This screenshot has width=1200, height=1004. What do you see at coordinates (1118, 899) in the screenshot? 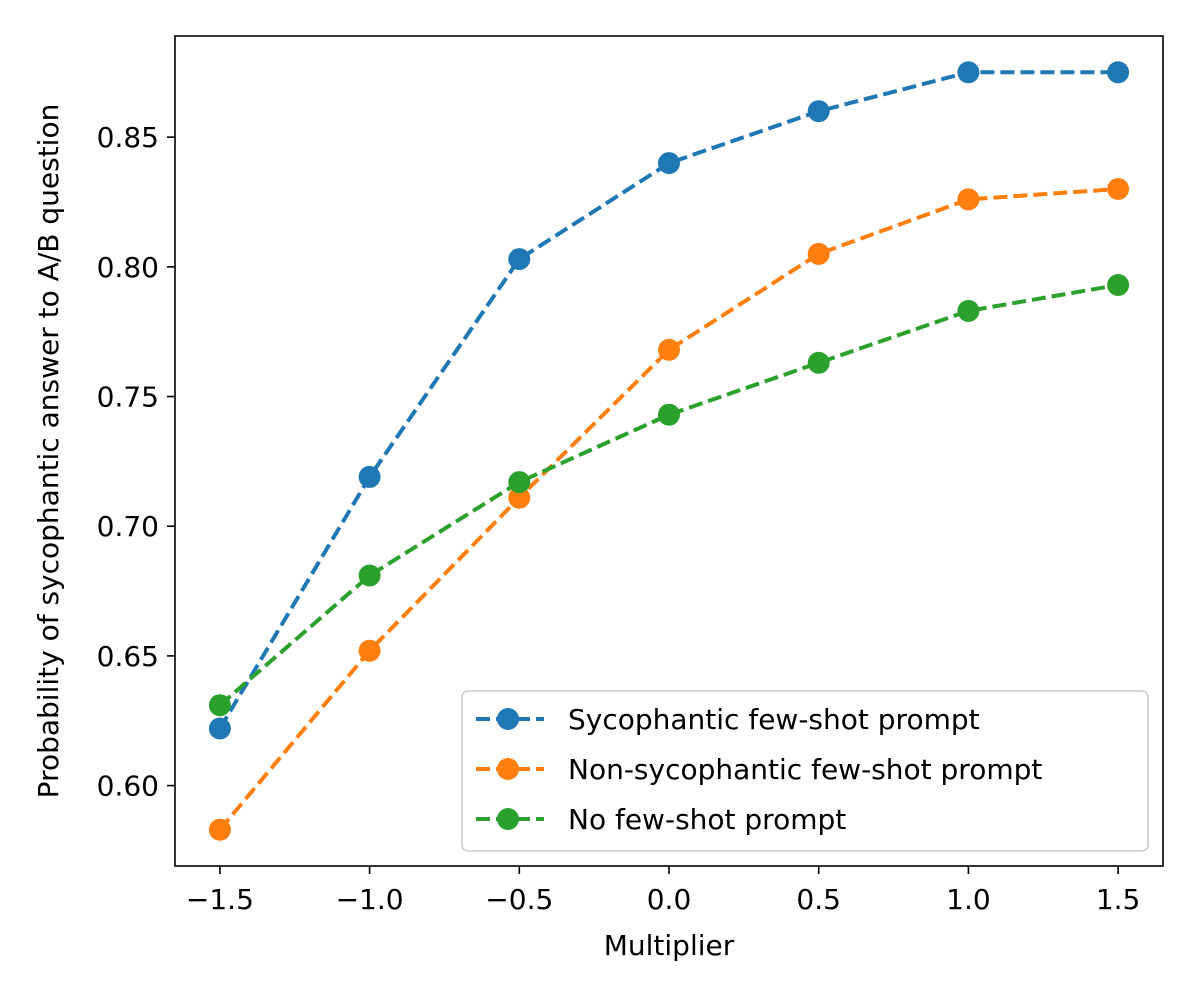
I see `x-tick-label: 1.5` at bounding box center [1118, 899].